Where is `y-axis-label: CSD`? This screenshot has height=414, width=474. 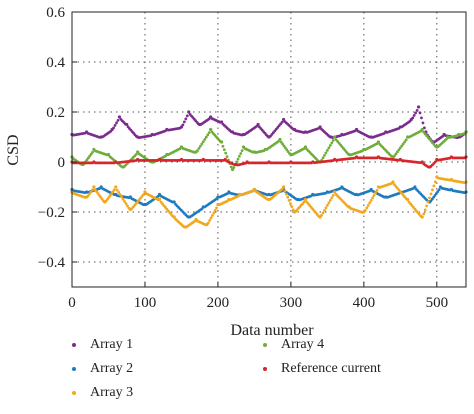 y-axis-label: CSD is located at coordinates (13, 149).